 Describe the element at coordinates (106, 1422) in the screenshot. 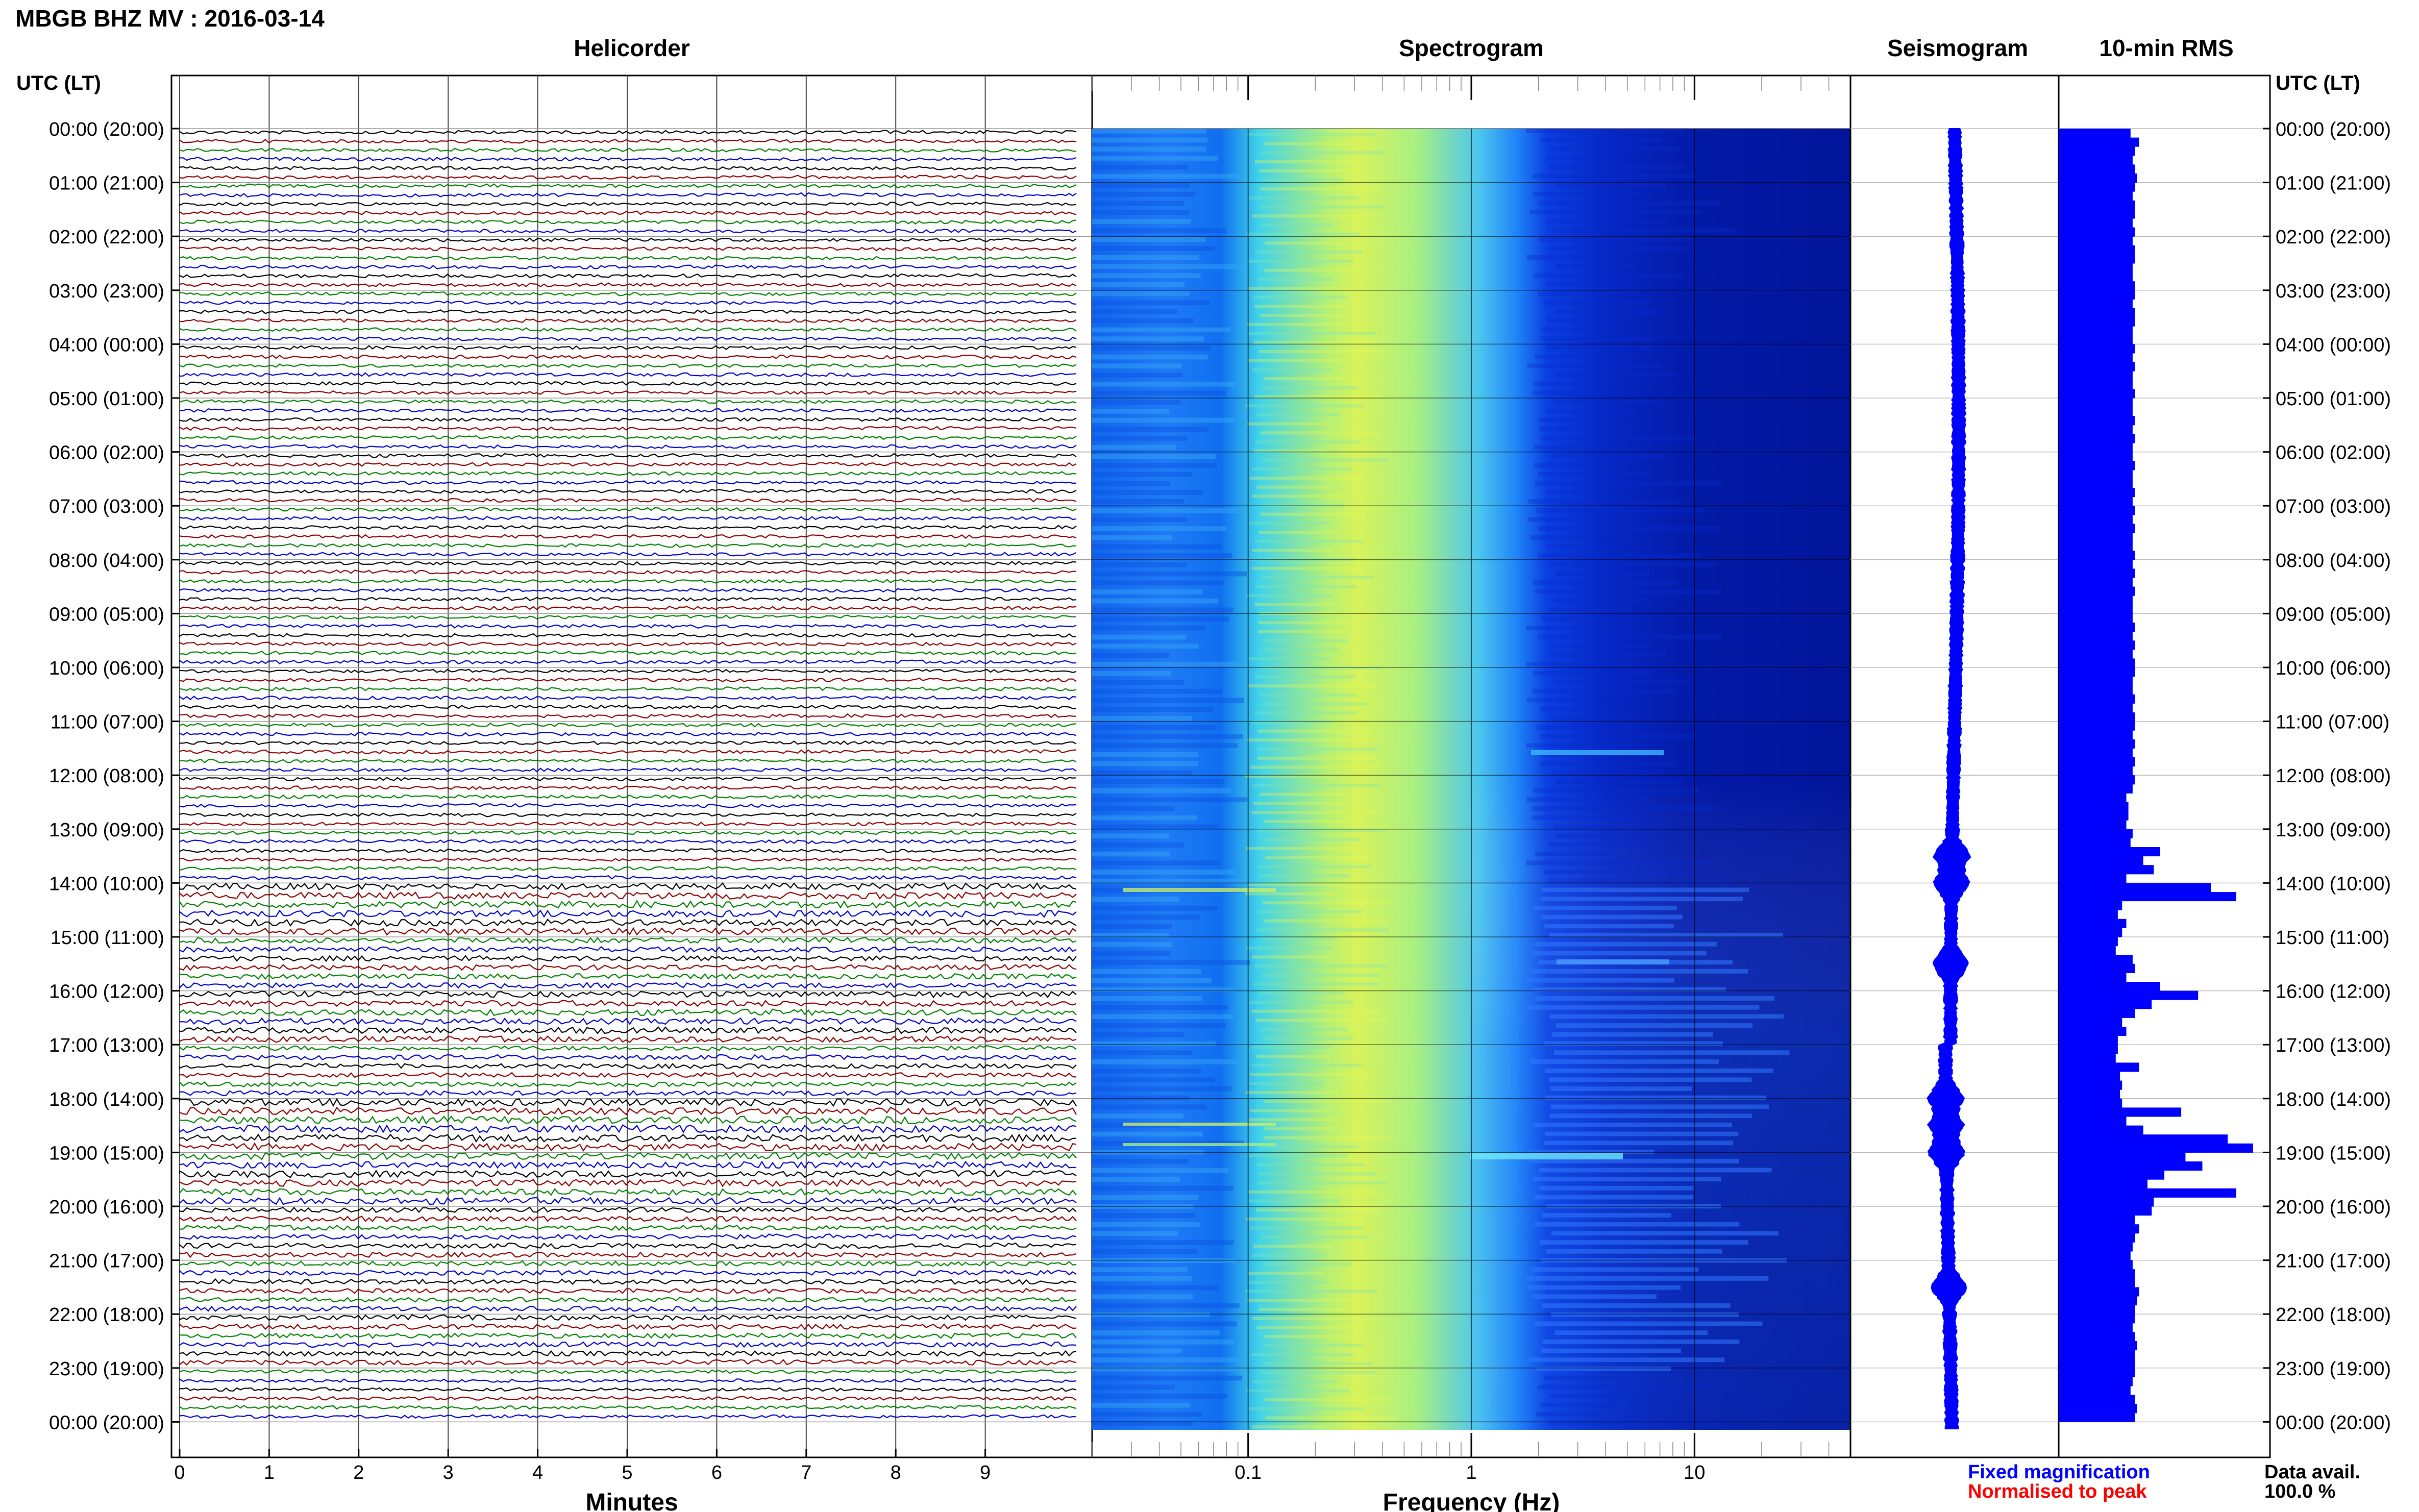

I see `y-tick-label: 00:00 (20:00)` at that location.